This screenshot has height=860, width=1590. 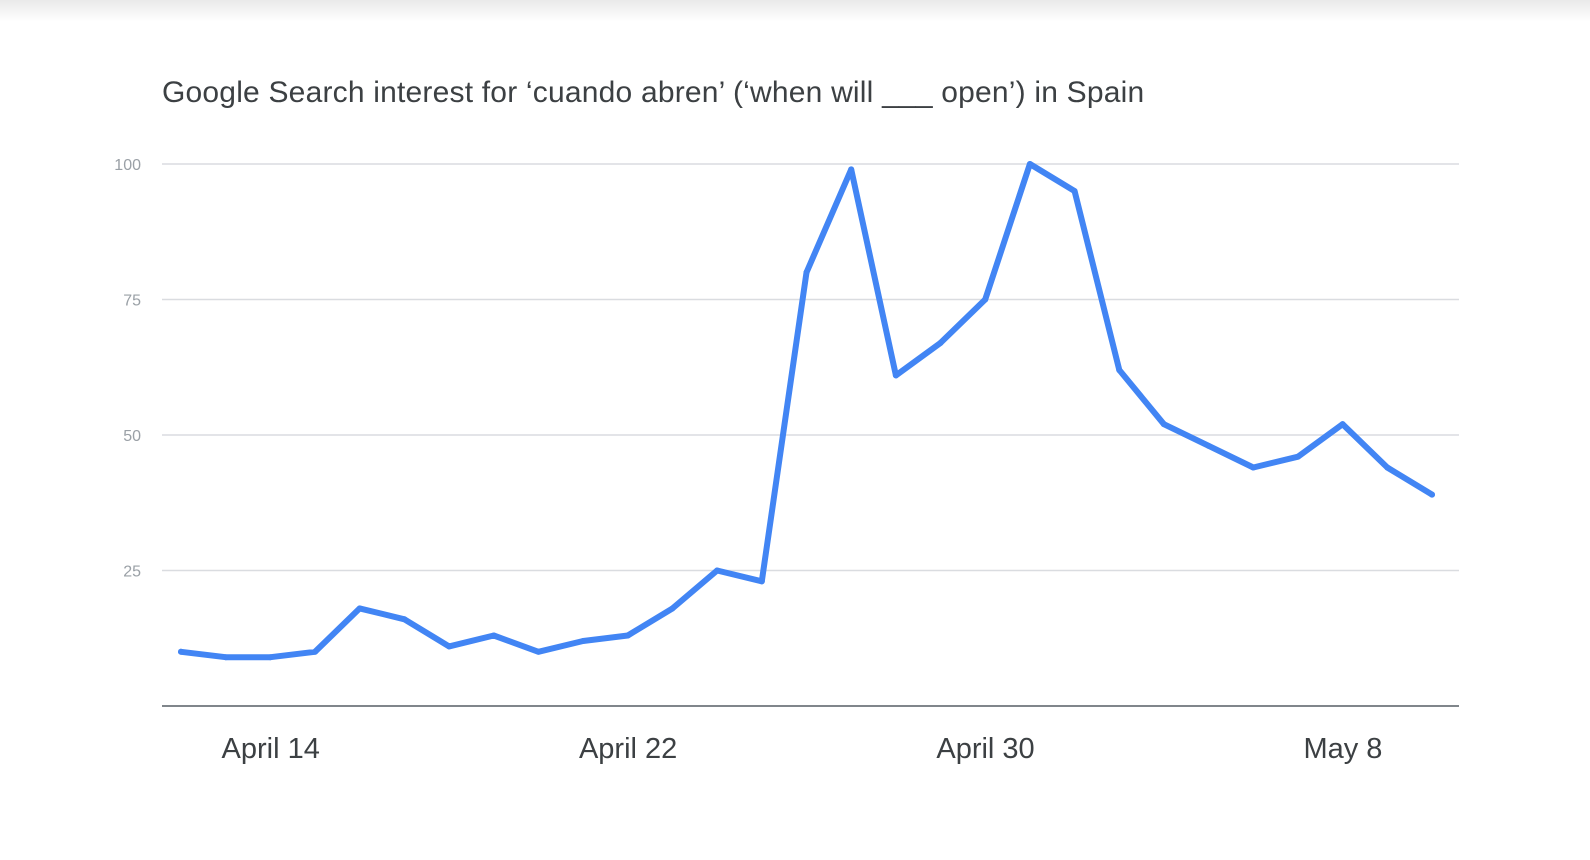 I want to click on x-tick-label: April 22, so click(x=628, y=749).